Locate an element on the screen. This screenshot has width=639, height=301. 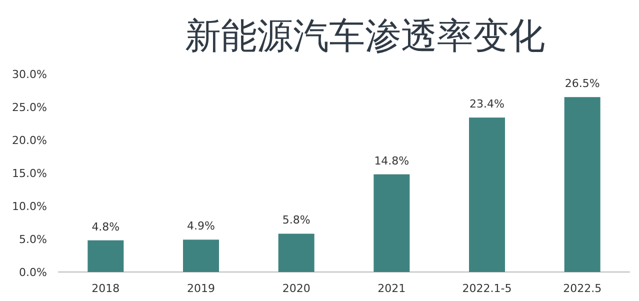
data-label: 4.8% is located at coordinates (106, 227).